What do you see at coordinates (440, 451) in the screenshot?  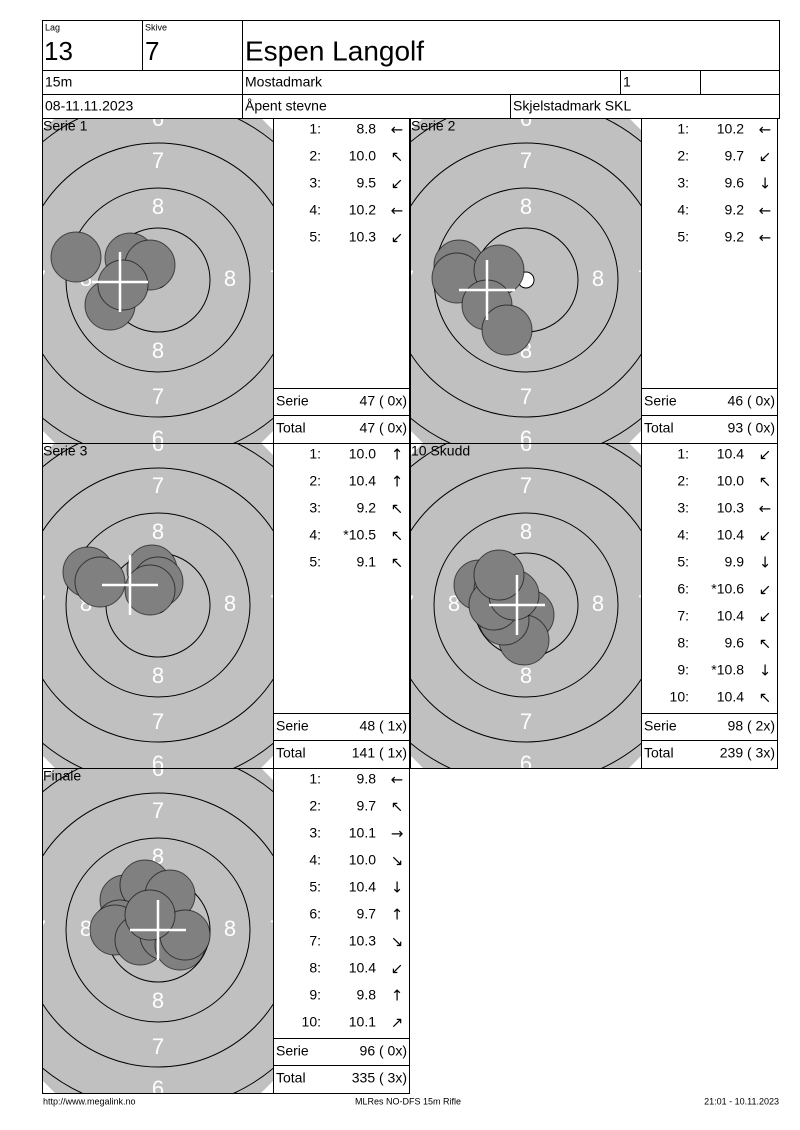 I see `panel-title: 10 Skudd` at bounding box center [440, 451].